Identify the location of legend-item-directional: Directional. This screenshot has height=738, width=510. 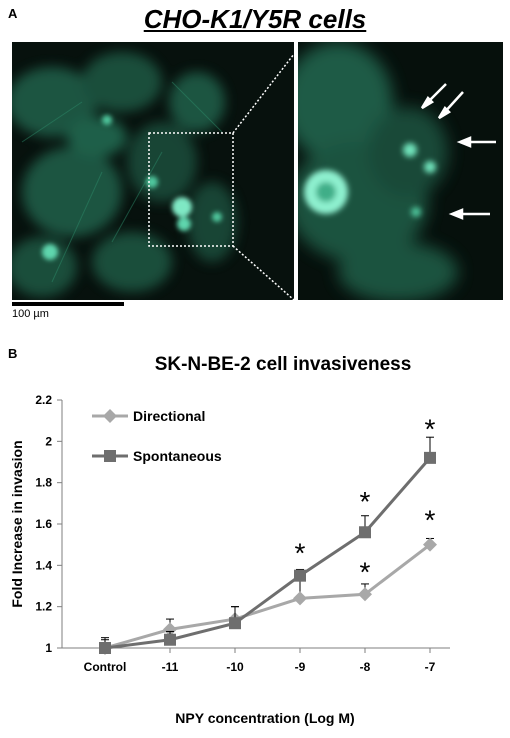
(148, 416).